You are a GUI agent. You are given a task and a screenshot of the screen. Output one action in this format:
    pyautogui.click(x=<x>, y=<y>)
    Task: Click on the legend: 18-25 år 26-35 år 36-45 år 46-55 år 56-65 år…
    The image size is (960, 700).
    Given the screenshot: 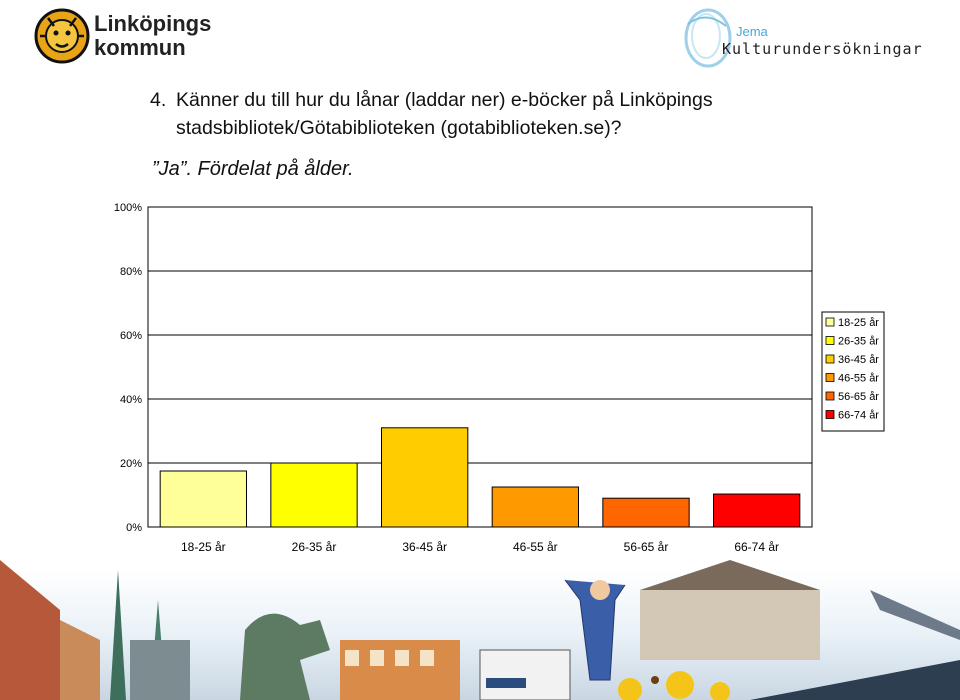 What is the action you would take?
    pyautogui.click(x=853, y=371)
    